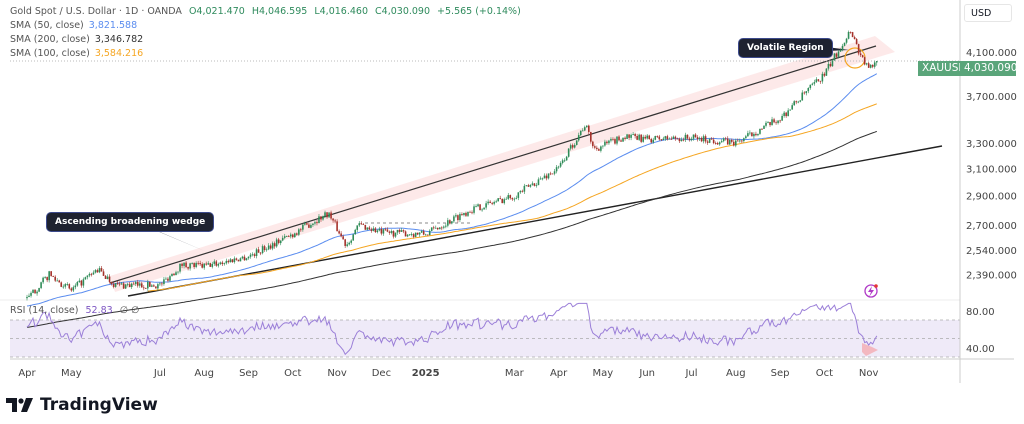 The image size is (1024, 424). Describe the element at coordinates (265, 54) in the screenshot. I see `sma-100-legend: SMA (100, close) 3,584.216` at that location.